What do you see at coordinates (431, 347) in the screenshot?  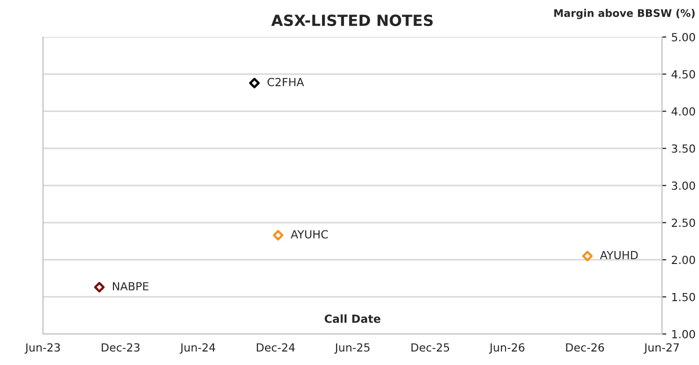 I see `x-tick-label: Dec-25` at bounding box center [431, 347].